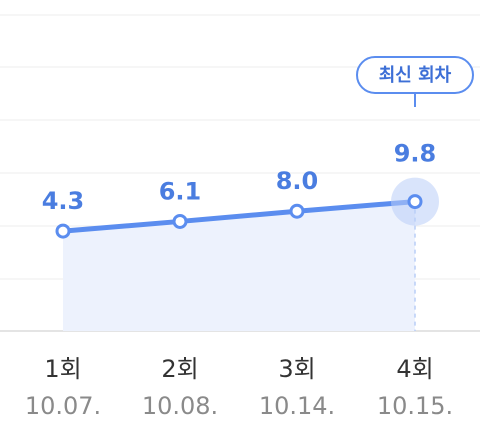  I want to click on series-polyline, so click(239, 216).